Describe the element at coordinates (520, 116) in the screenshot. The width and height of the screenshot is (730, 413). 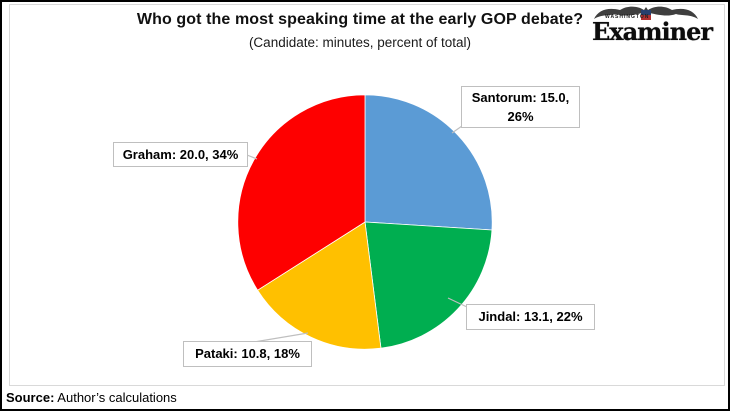
I see `data-label-santorum-line2: 26%` at that location.